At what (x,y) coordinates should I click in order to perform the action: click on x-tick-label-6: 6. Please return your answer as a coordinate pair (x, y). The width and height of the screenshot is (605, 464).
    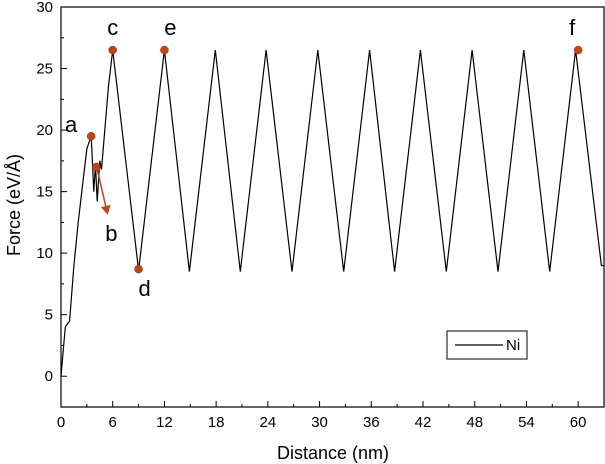
    Looking at the image, I should click on (113, 422).